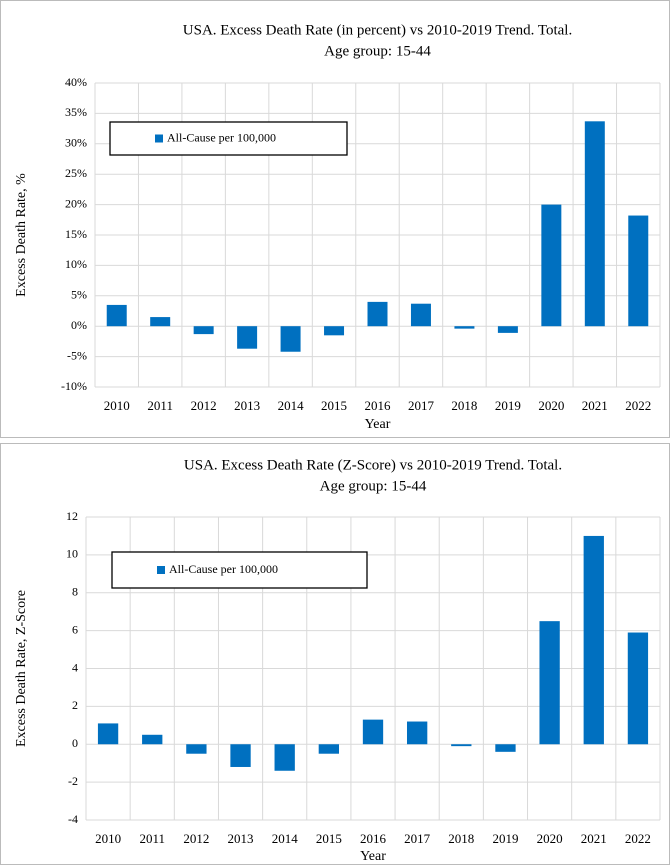 Image resolution: width=670 pixels, height=865 pixels. Describe the element at coordinates (72, 516) in the screenshot. I see `y-tick-label: 12` at that location.